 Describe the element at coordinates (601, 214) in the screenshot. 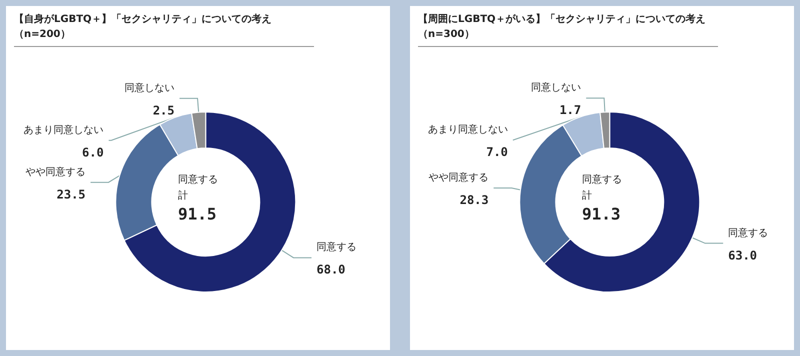

I see `text: 91.3` at that location.